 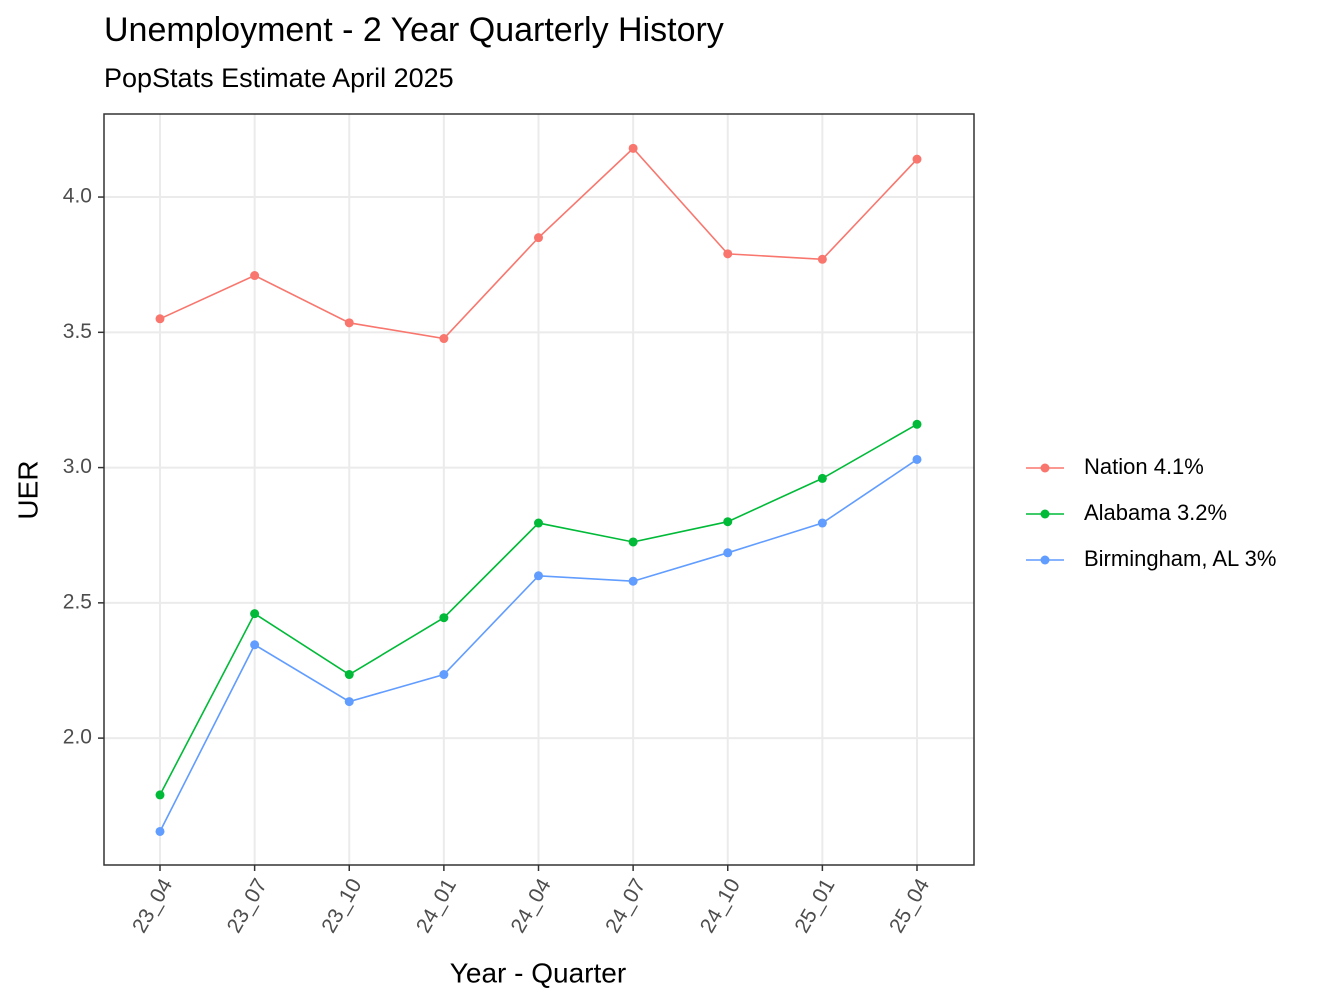 What do you see at coordinates (531, 906) in the screenshot?
I see `x-tick-label: 24_04` at bounding box center [531, 906].